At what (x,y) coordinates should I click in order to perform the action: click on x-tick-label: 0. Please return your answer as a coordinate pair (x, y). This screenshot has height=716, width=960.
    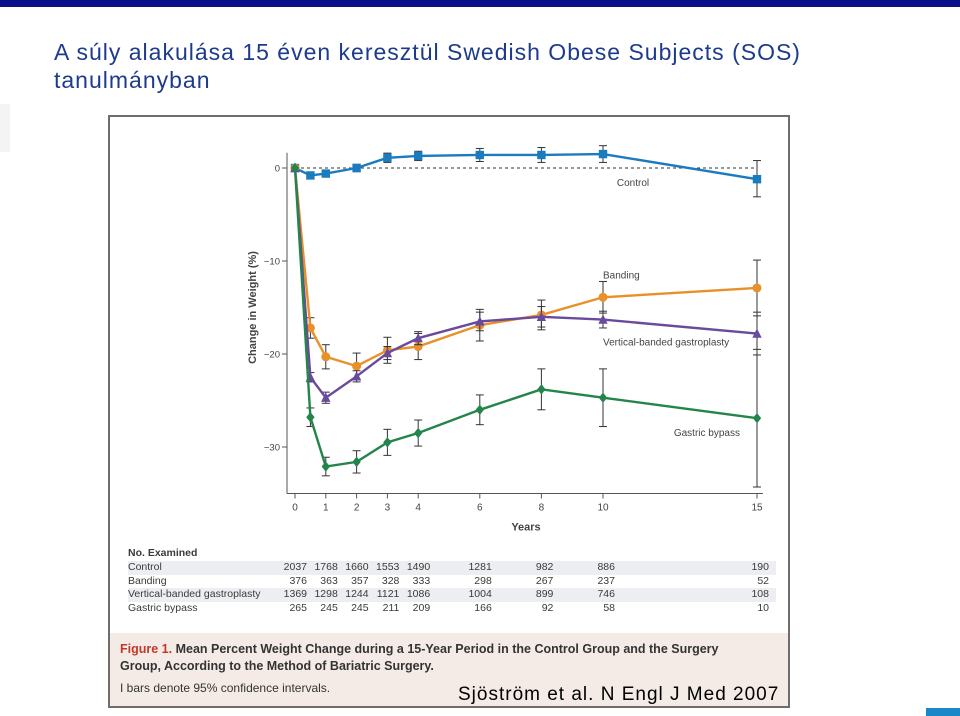
    Looking at the image, I should click on (295, 508).